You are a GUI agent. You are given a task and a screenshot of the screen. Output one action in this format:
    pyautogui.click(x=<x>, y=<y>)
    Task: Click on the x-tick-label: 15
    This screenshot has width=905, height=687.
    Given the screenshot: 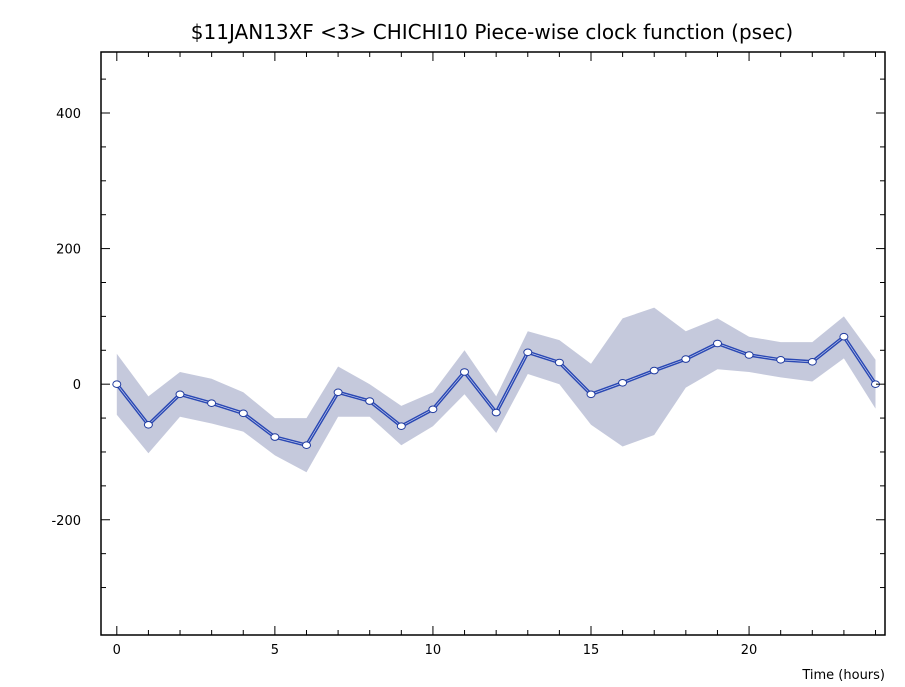 What is the action you would take?
    pyautogui.click(x=591, y=650)
    